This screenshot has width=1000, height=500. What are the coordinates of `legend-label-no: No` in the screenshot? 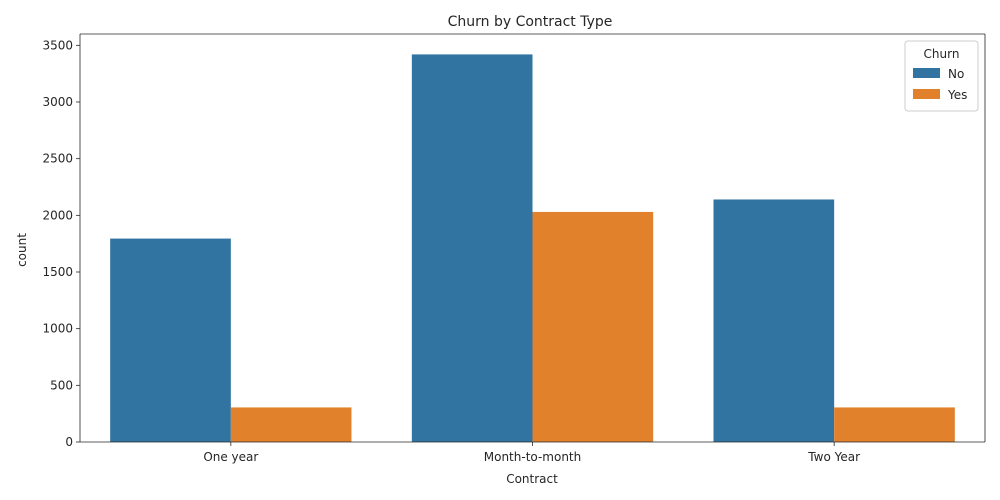 It's located at (956, 74).